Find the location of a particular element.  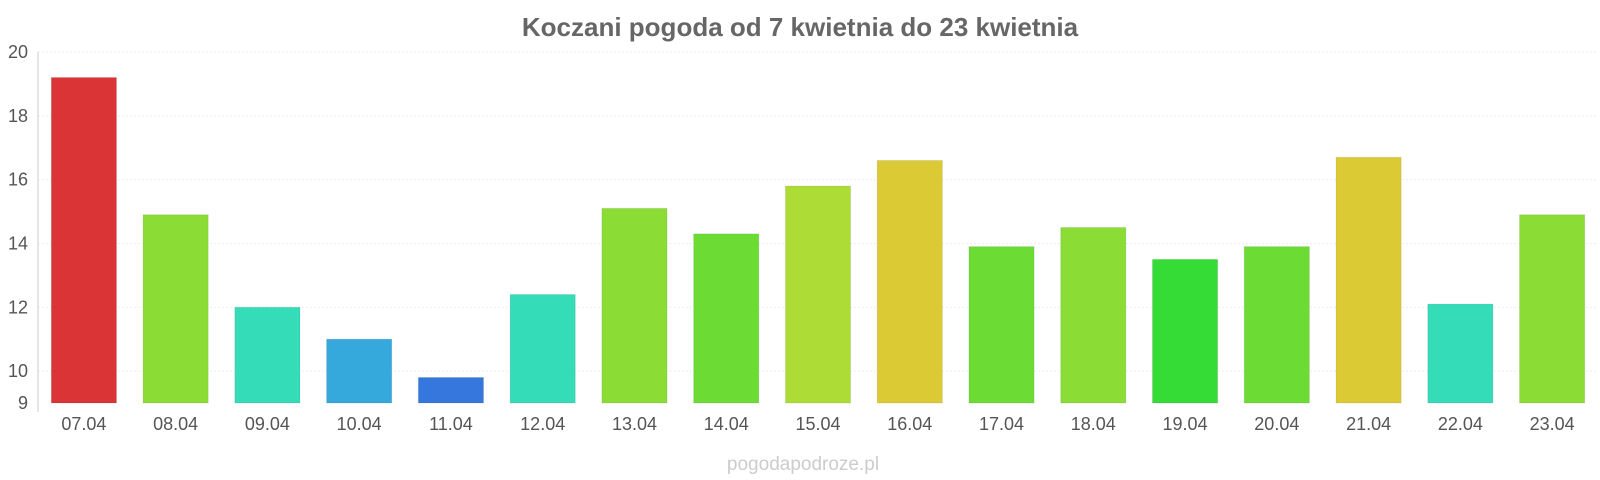

bar-22.04 is located at coordinates (1460, 353).